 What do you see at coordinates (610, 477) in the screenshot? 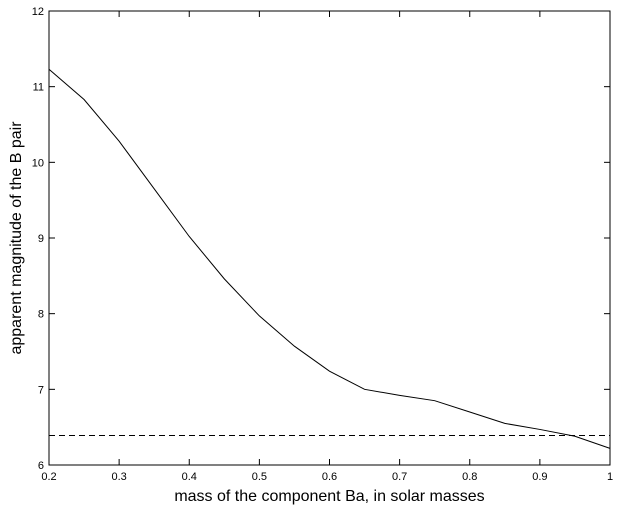
I see `x-tick-label: 1` at bounding box center [610, 477].